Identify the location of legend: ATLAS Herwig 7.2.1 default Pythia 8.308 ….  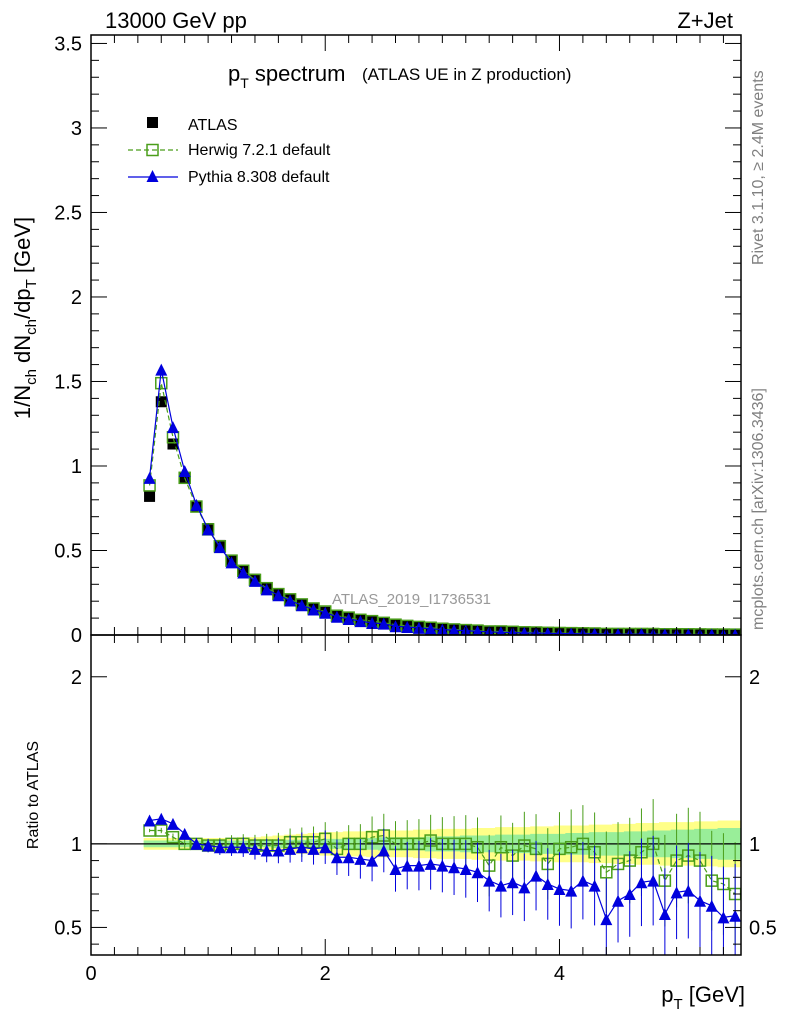
(229, 151).